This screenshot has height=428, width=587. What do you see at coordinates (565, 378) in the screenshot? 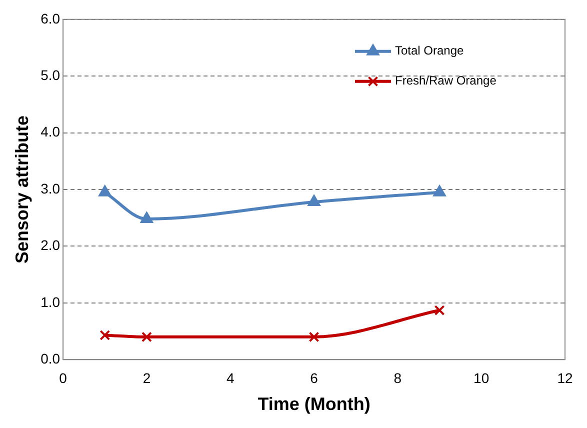
I see `x-tick-label: 12` at bounding box center [565, 378].